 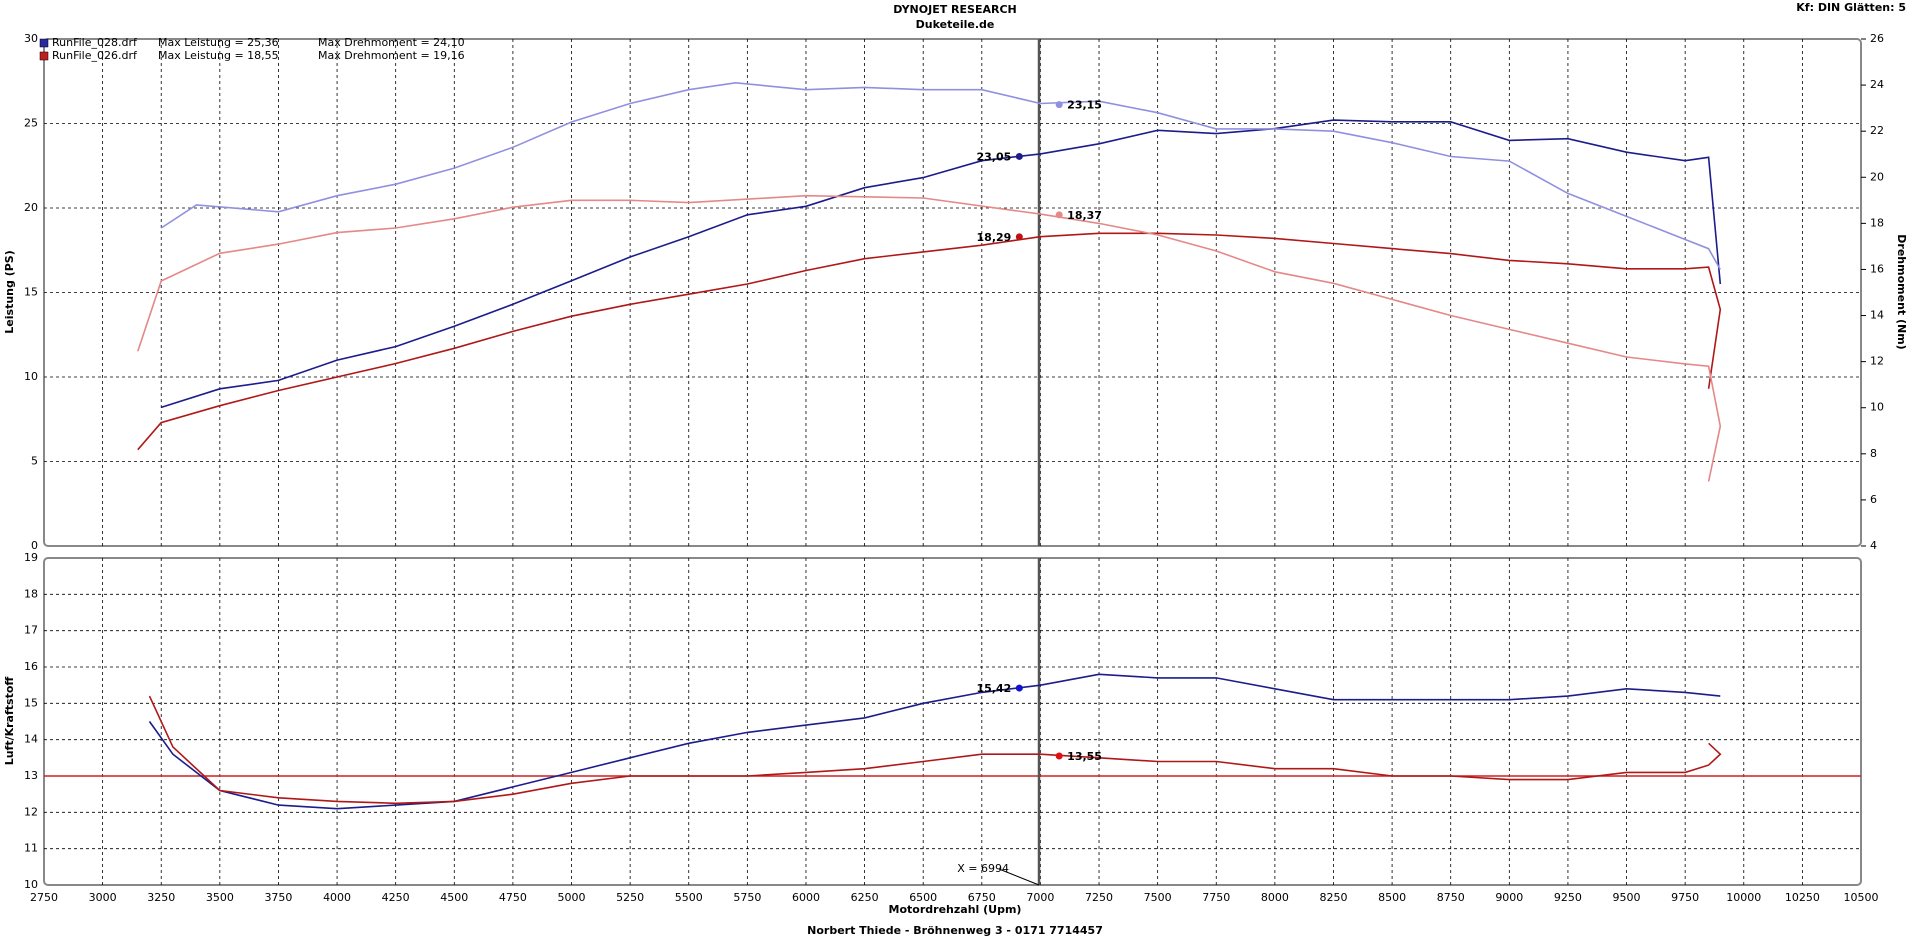 I want to click on y2-tick-label: 20, so click(x=1877, y=176).